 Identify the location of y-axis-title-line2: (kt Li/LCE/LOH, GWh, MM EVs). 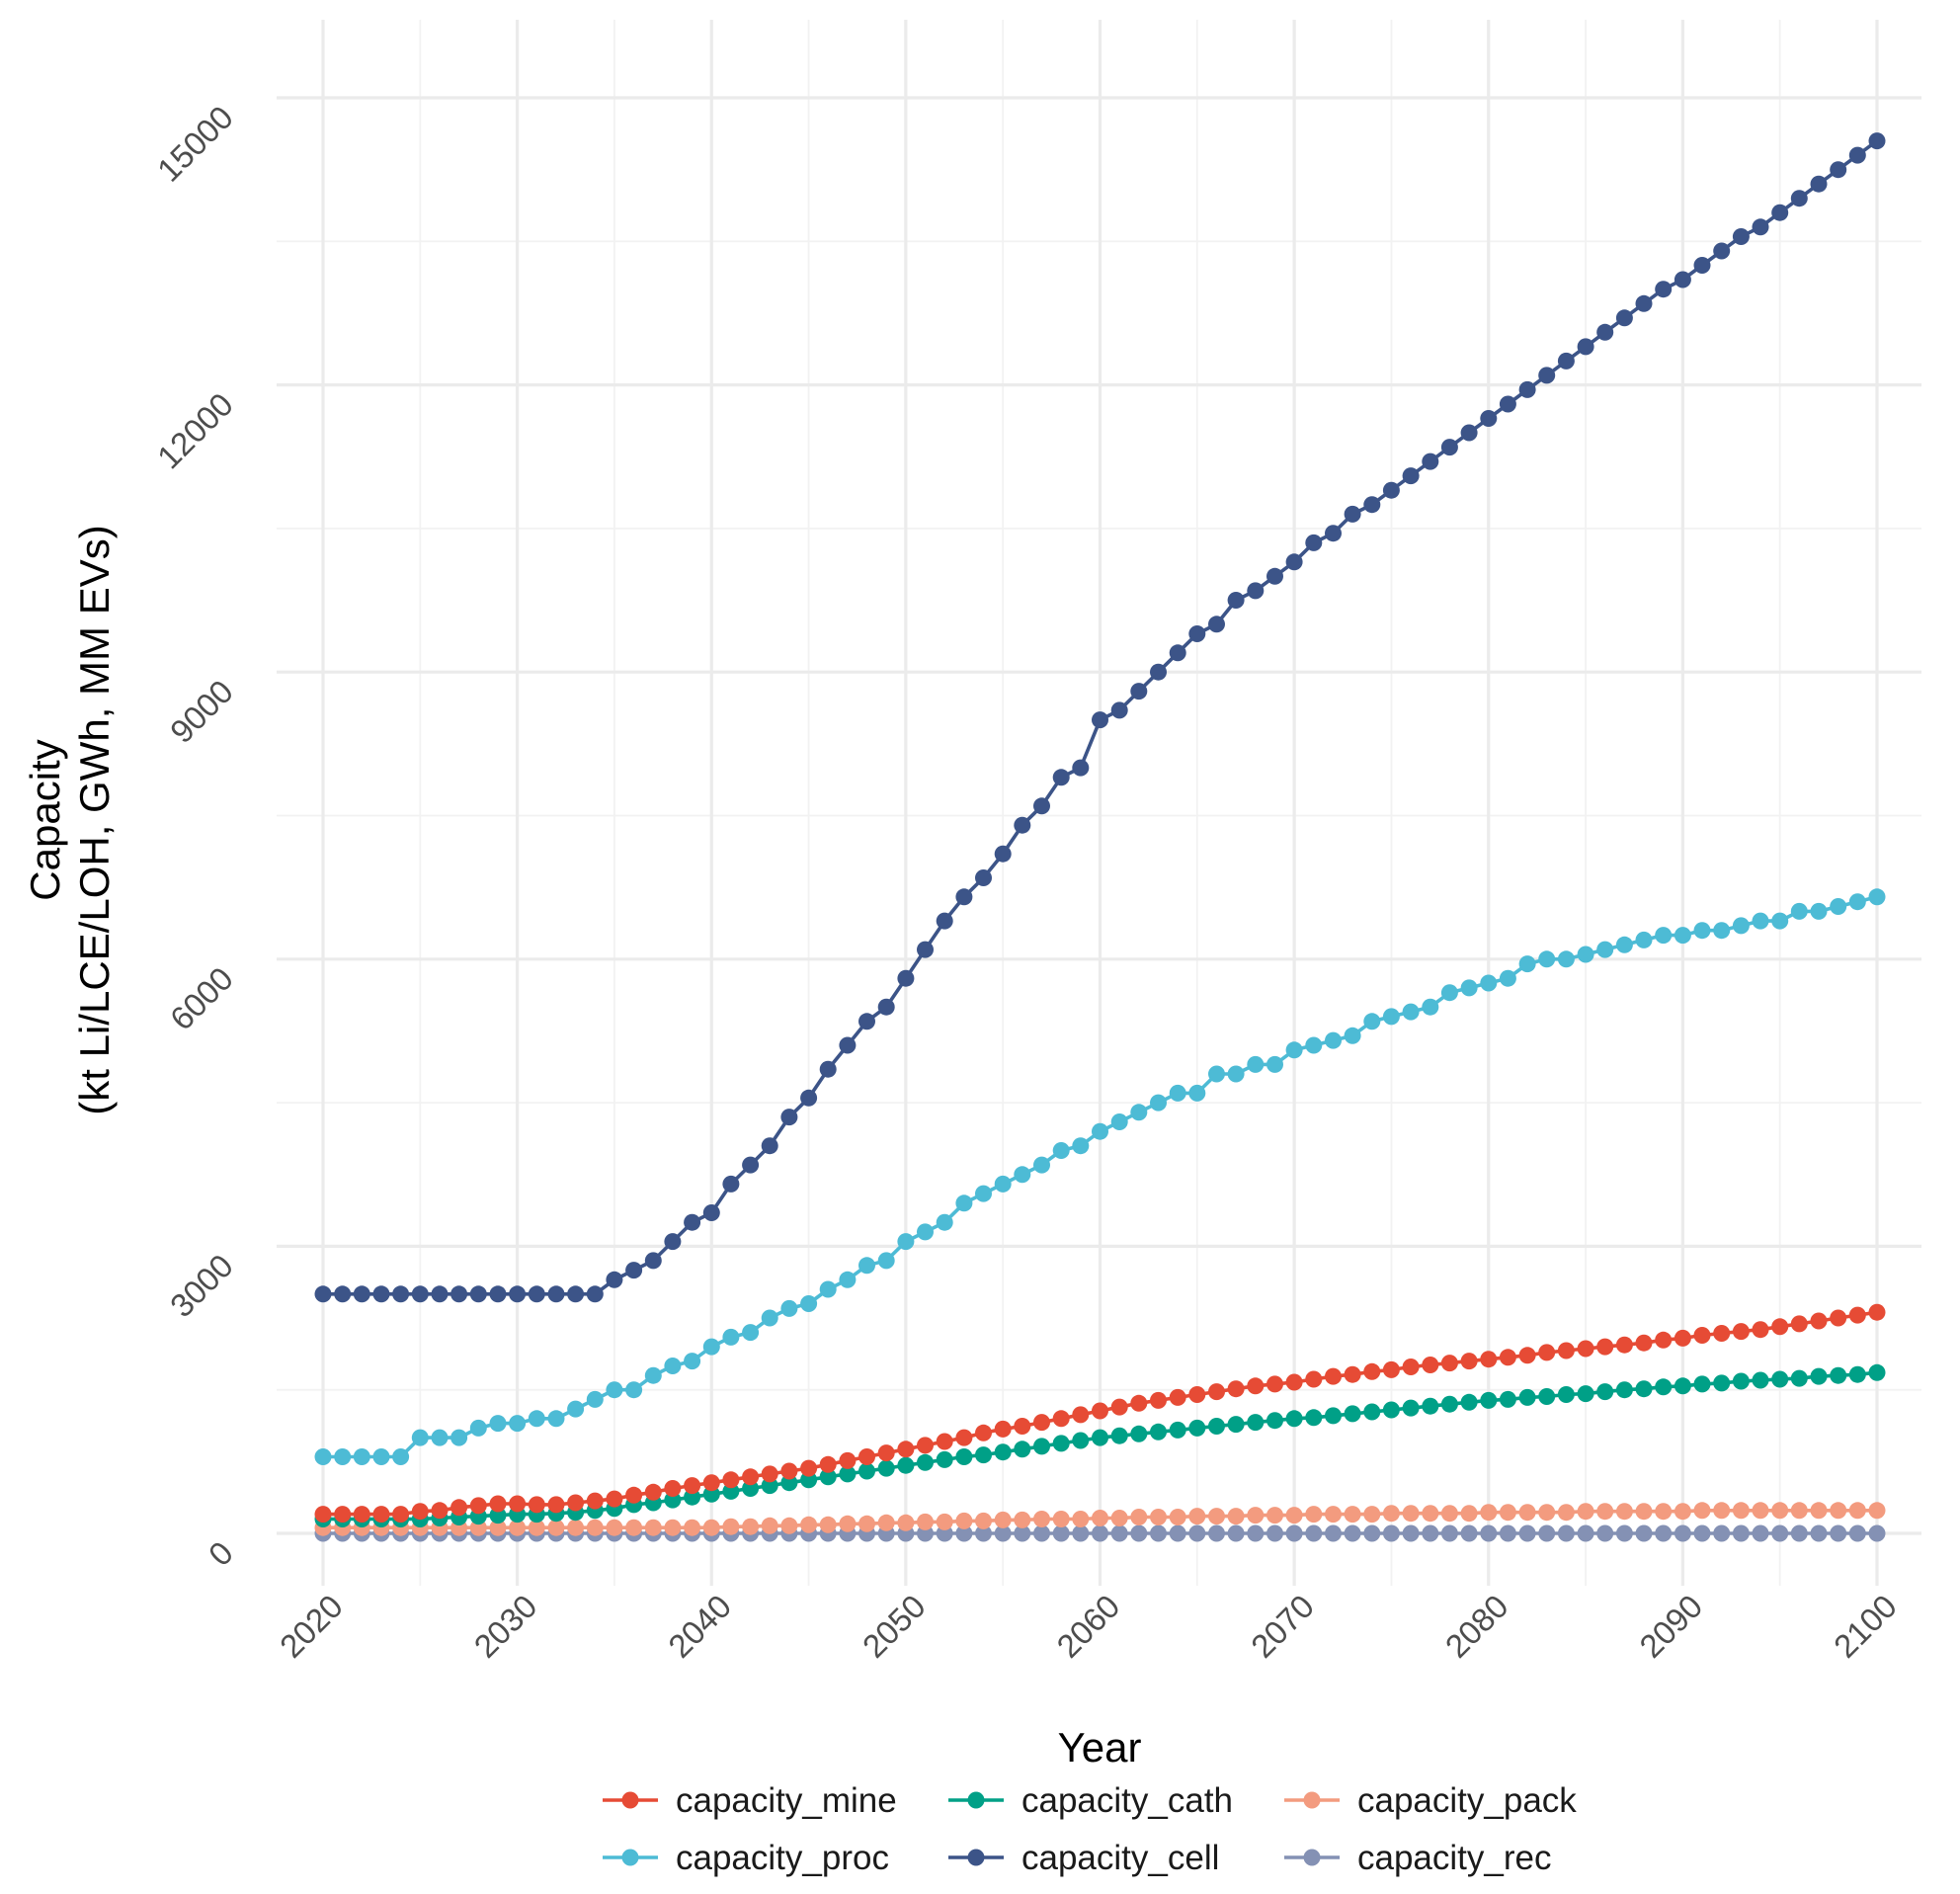
(94, 819).